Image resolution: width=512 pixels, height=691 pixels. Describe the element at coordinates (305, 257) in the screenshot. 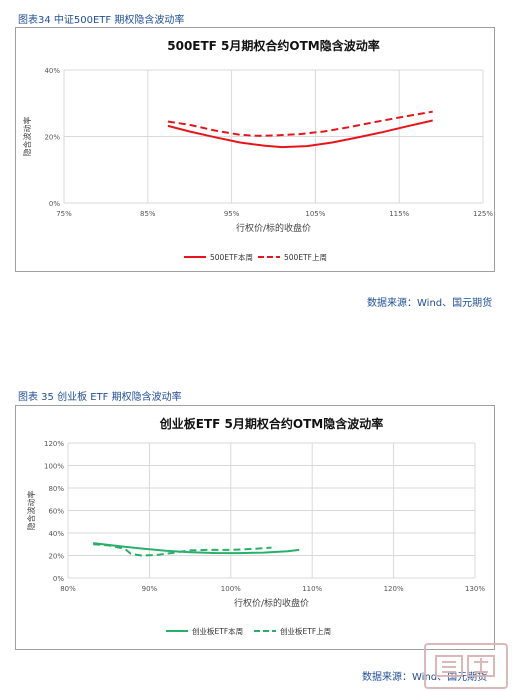

I see `chart1-legend-label-1: 500ETF上周` at that location.